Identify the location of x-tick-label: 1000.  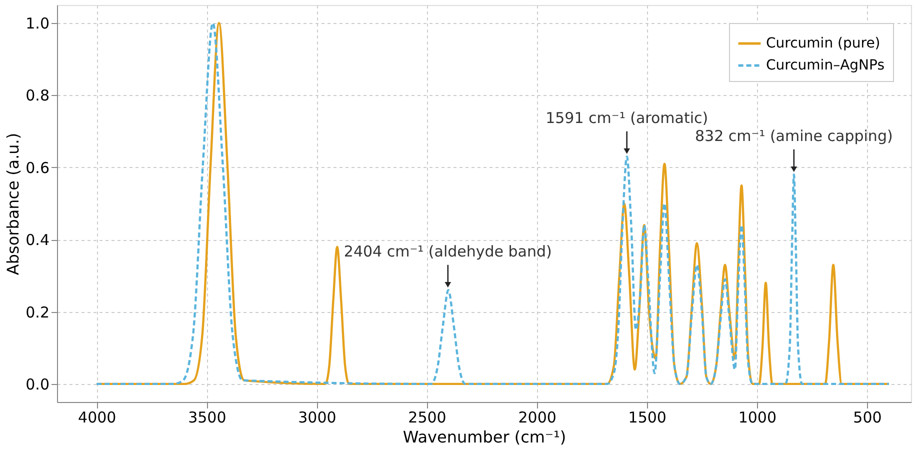
(757, 417).